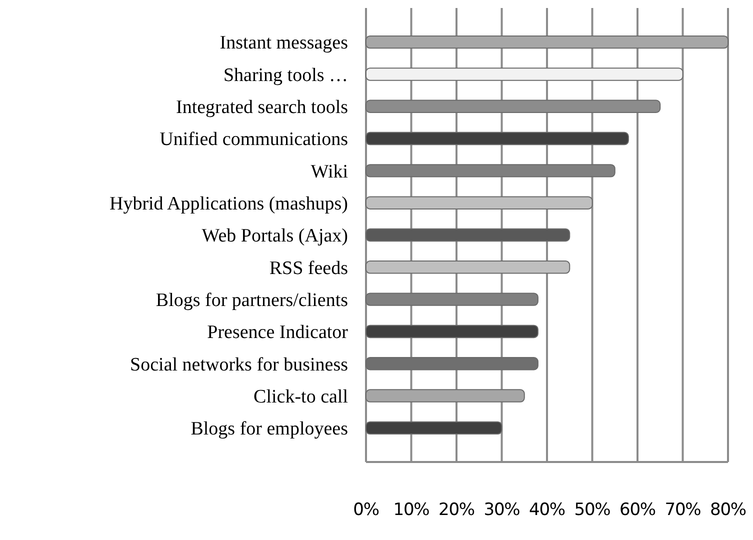  Describe the element at coordinates (254, 139) in the screenshot. I see `y-tick-label: Unified communications` at that location.